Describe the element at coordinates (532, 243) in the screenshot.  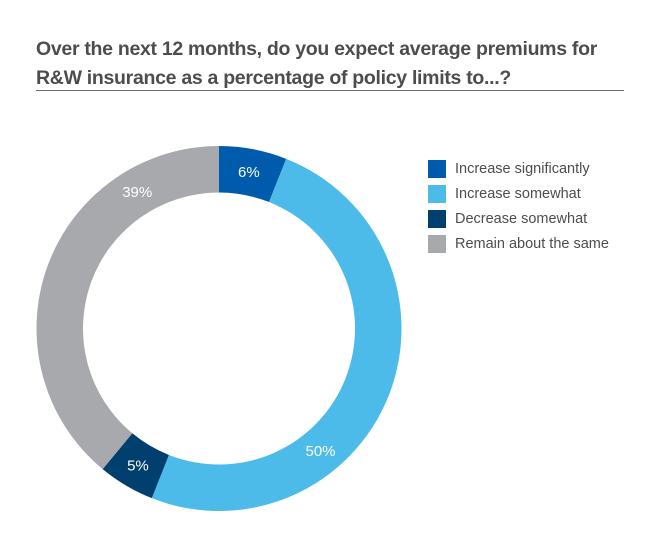
I see `legend-label: Remain about the same` at that location.